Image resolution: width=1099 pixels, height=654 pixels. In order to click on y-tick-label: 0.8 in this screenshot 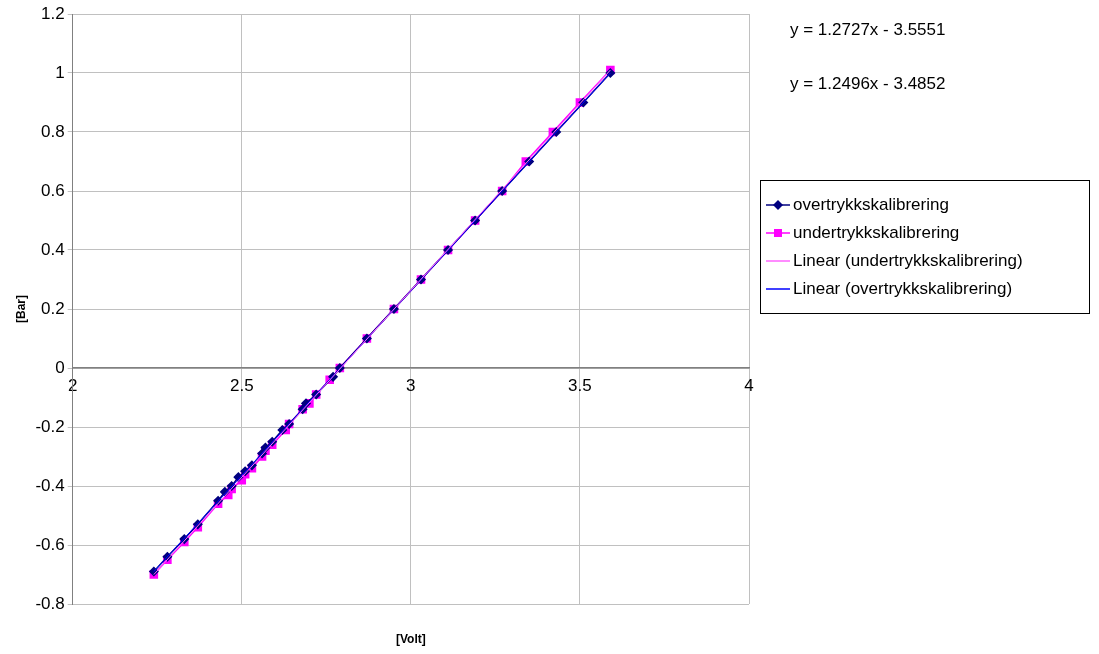, I will do `click(53, 131)`.